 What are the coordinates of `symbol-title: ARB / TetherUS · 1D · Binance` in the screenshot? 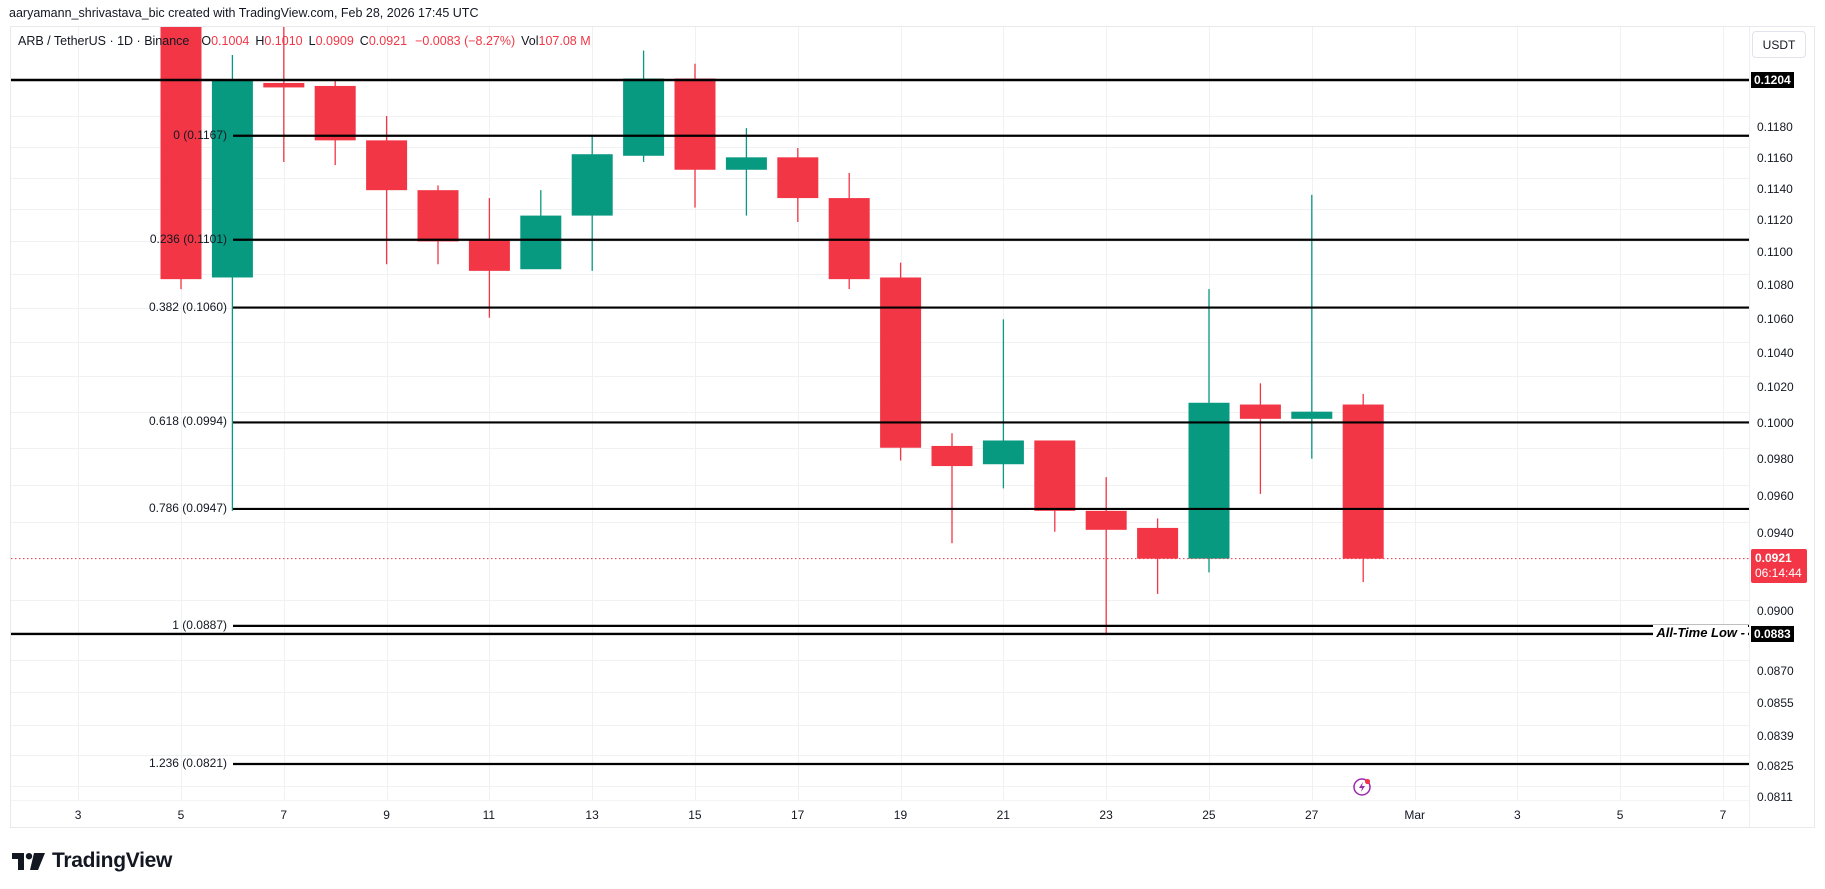 It's located at (104, 41).